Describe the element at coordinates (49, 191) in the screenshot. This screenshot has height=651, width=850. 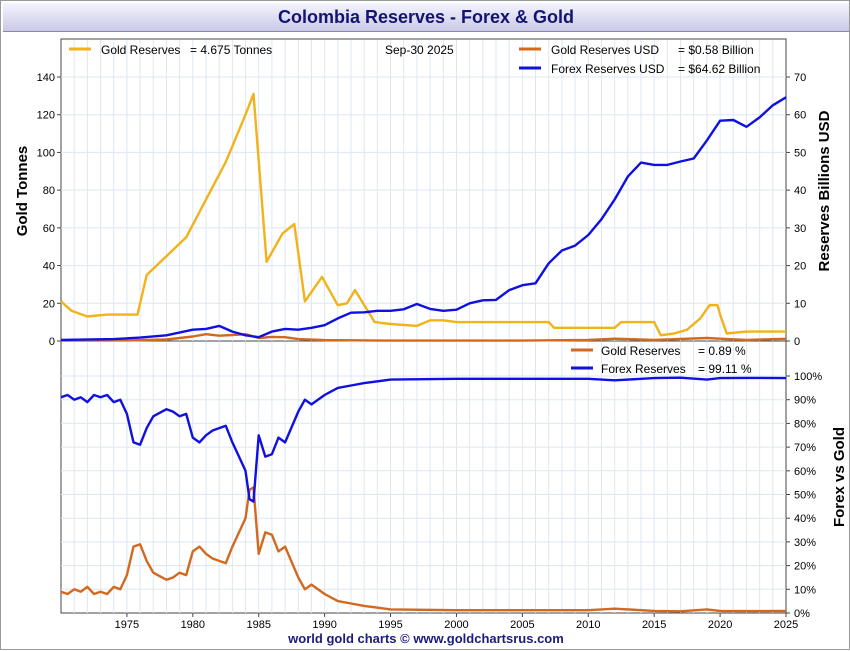
I see `left-tick-label: 80` at that location.